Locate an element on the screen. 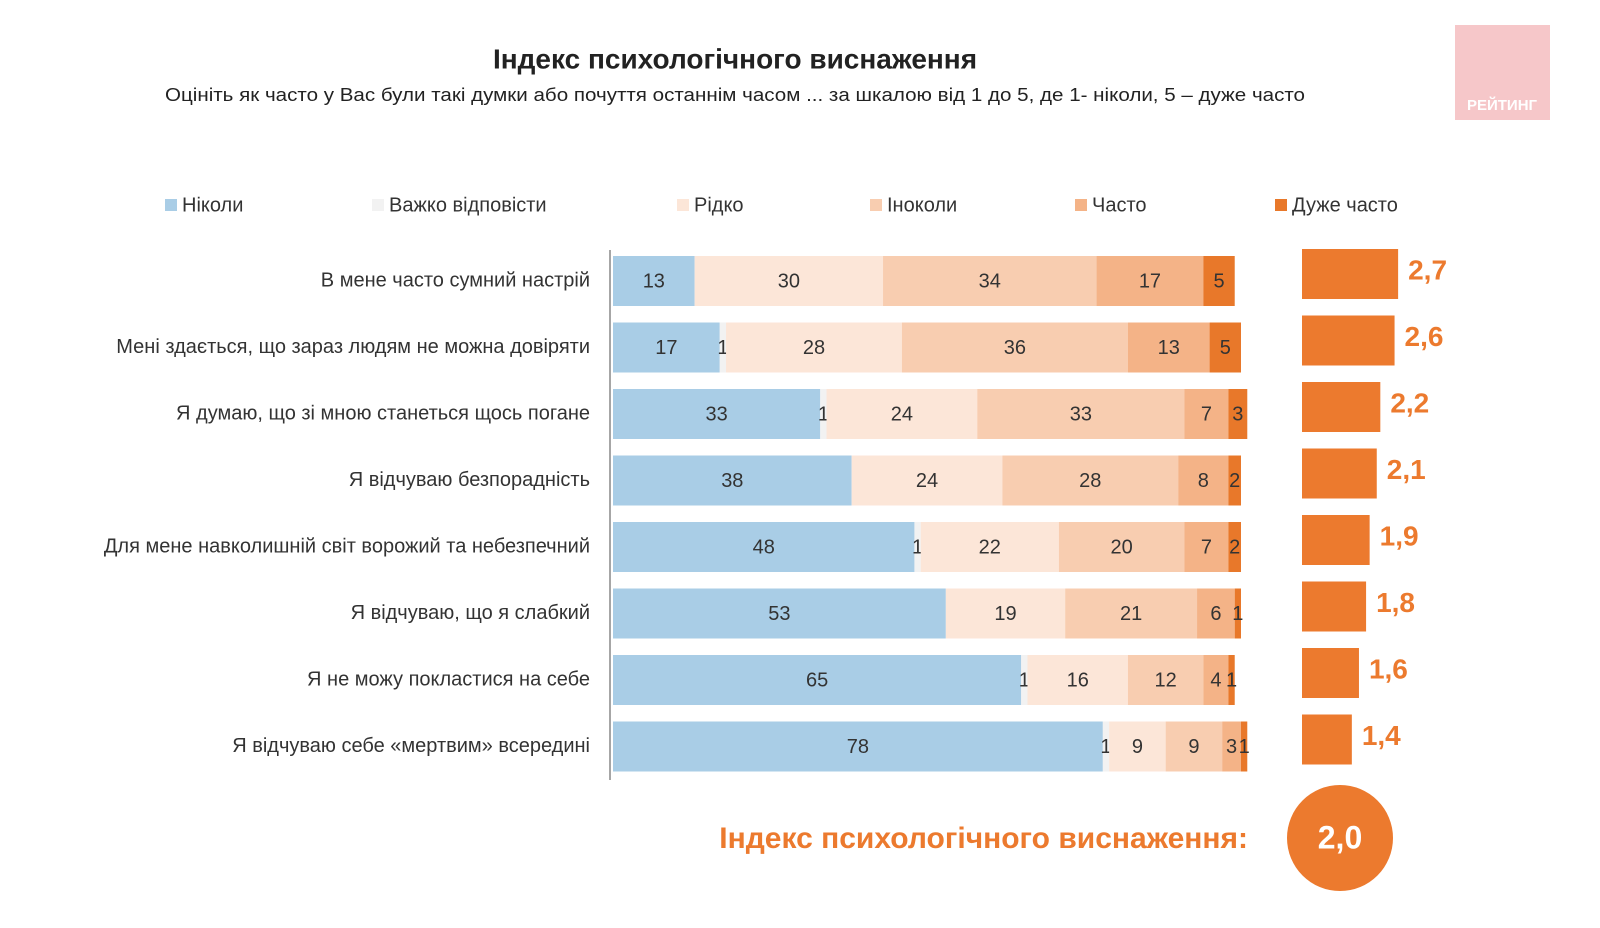 This screenshot has height=928, width=1600. segment-label: 9 is located at coordinates (1193, 747).